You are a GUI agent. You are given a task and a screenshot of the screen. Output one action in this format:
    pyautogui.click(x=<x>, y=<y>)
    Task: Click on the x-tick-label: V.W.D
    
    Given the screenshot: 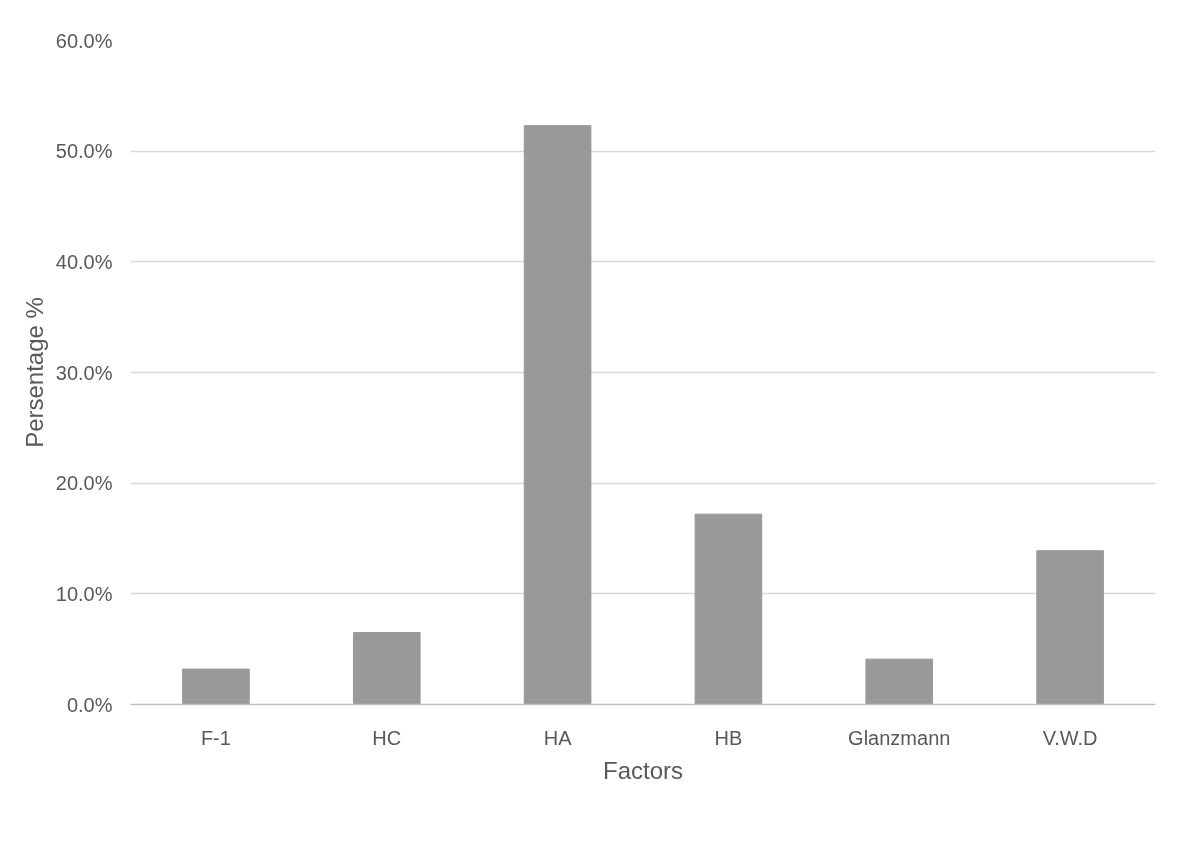 What is the action you would take?
    pyautogui.click(x=1070, y=737)
    